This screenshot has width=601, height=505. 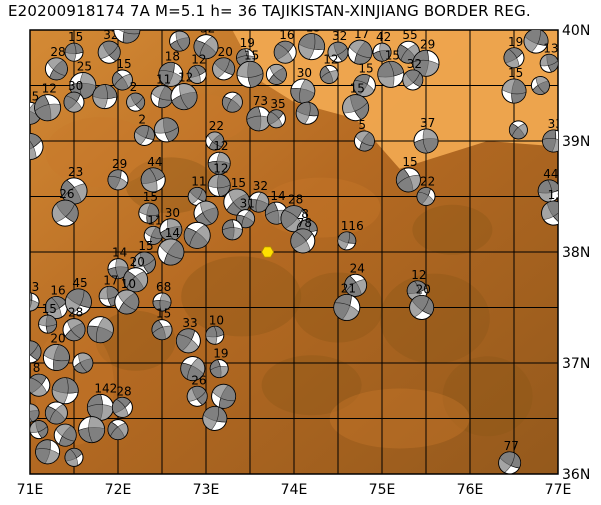 What do you see at coordinates (198, 182) in the screenshot?
I see `event-depth-label: 11` at bounding box center [198, 182].